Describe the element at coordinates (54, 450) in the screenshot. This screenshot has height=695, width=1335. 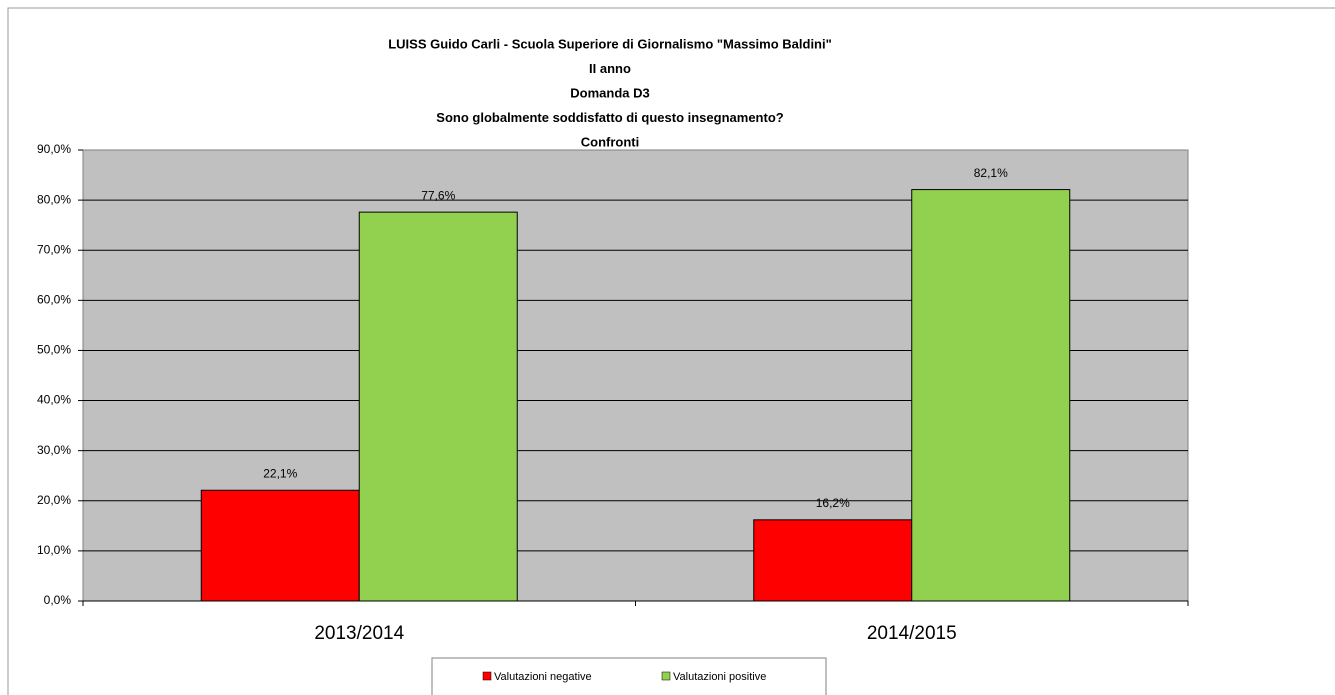
I see `y-tick-label: 30,0%` at that location.